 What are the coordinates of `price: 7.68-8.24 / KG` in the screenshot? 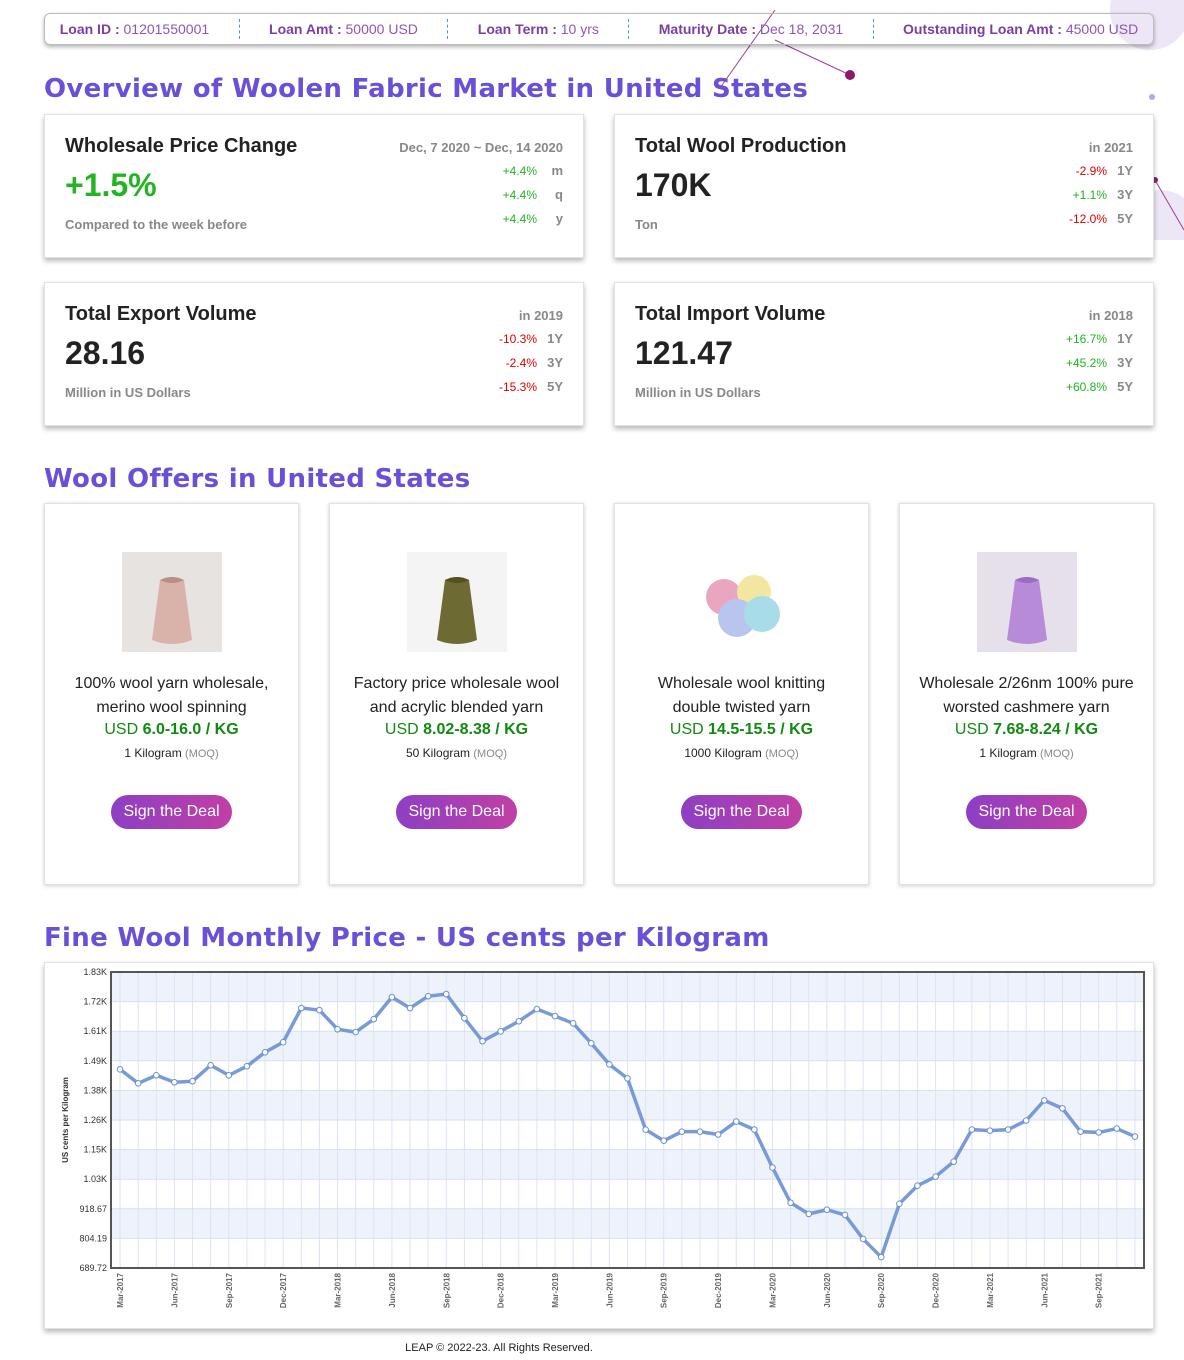 It's located at (1046, 729).